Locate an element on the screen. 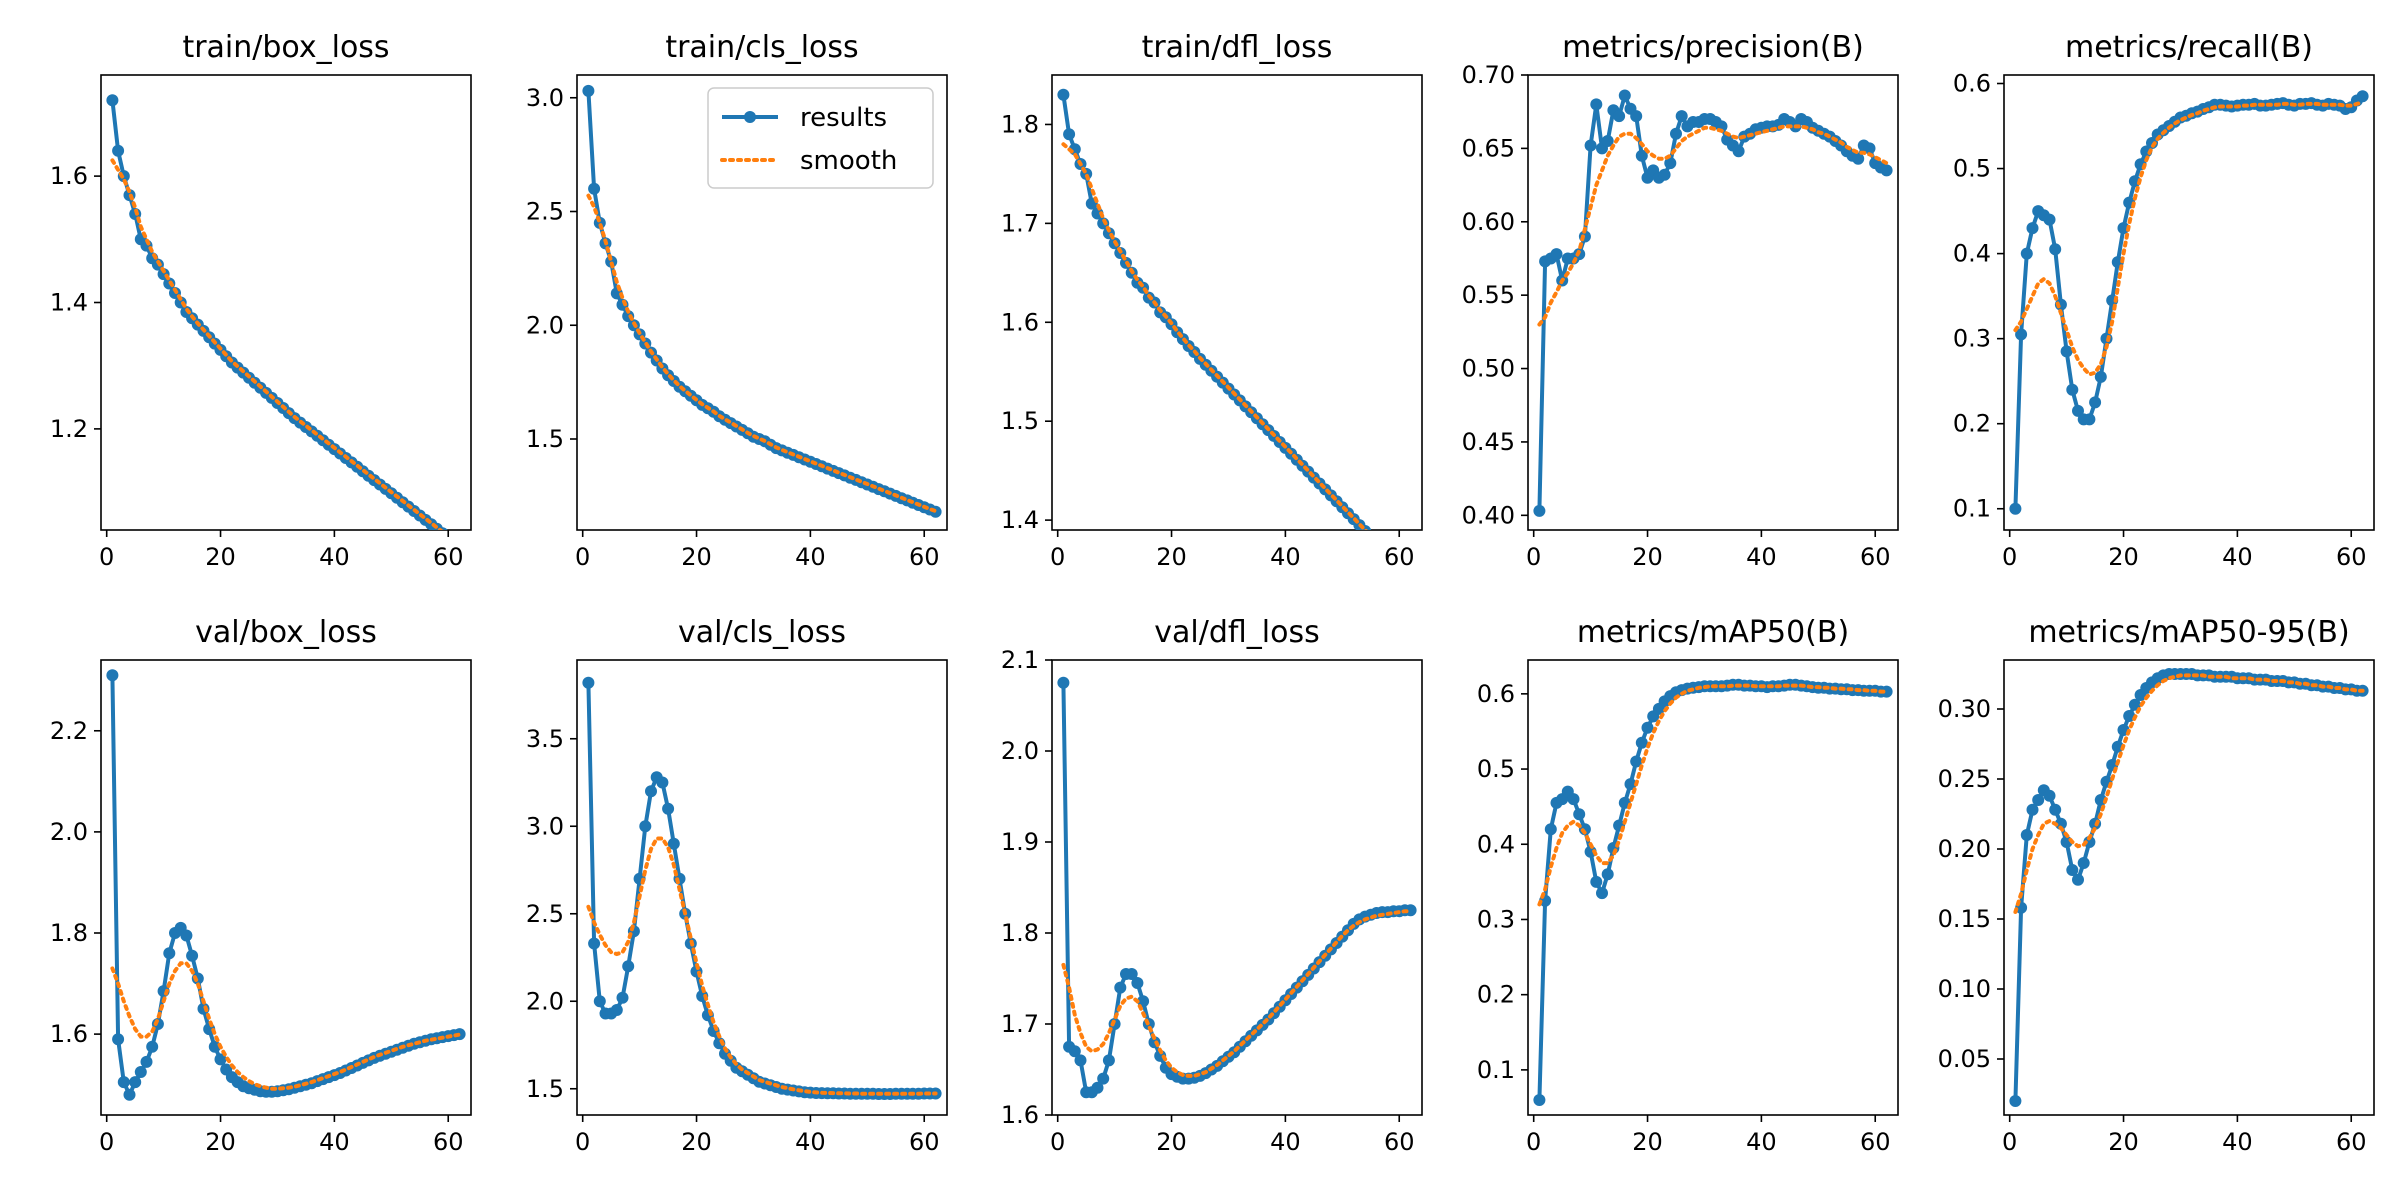  panel-val-dfl-loss: val/dfl_loss 0 20 40 60 1.6 1.7 1.8 1.9 2.0 2.1 is located at coordinates (1212, 885).